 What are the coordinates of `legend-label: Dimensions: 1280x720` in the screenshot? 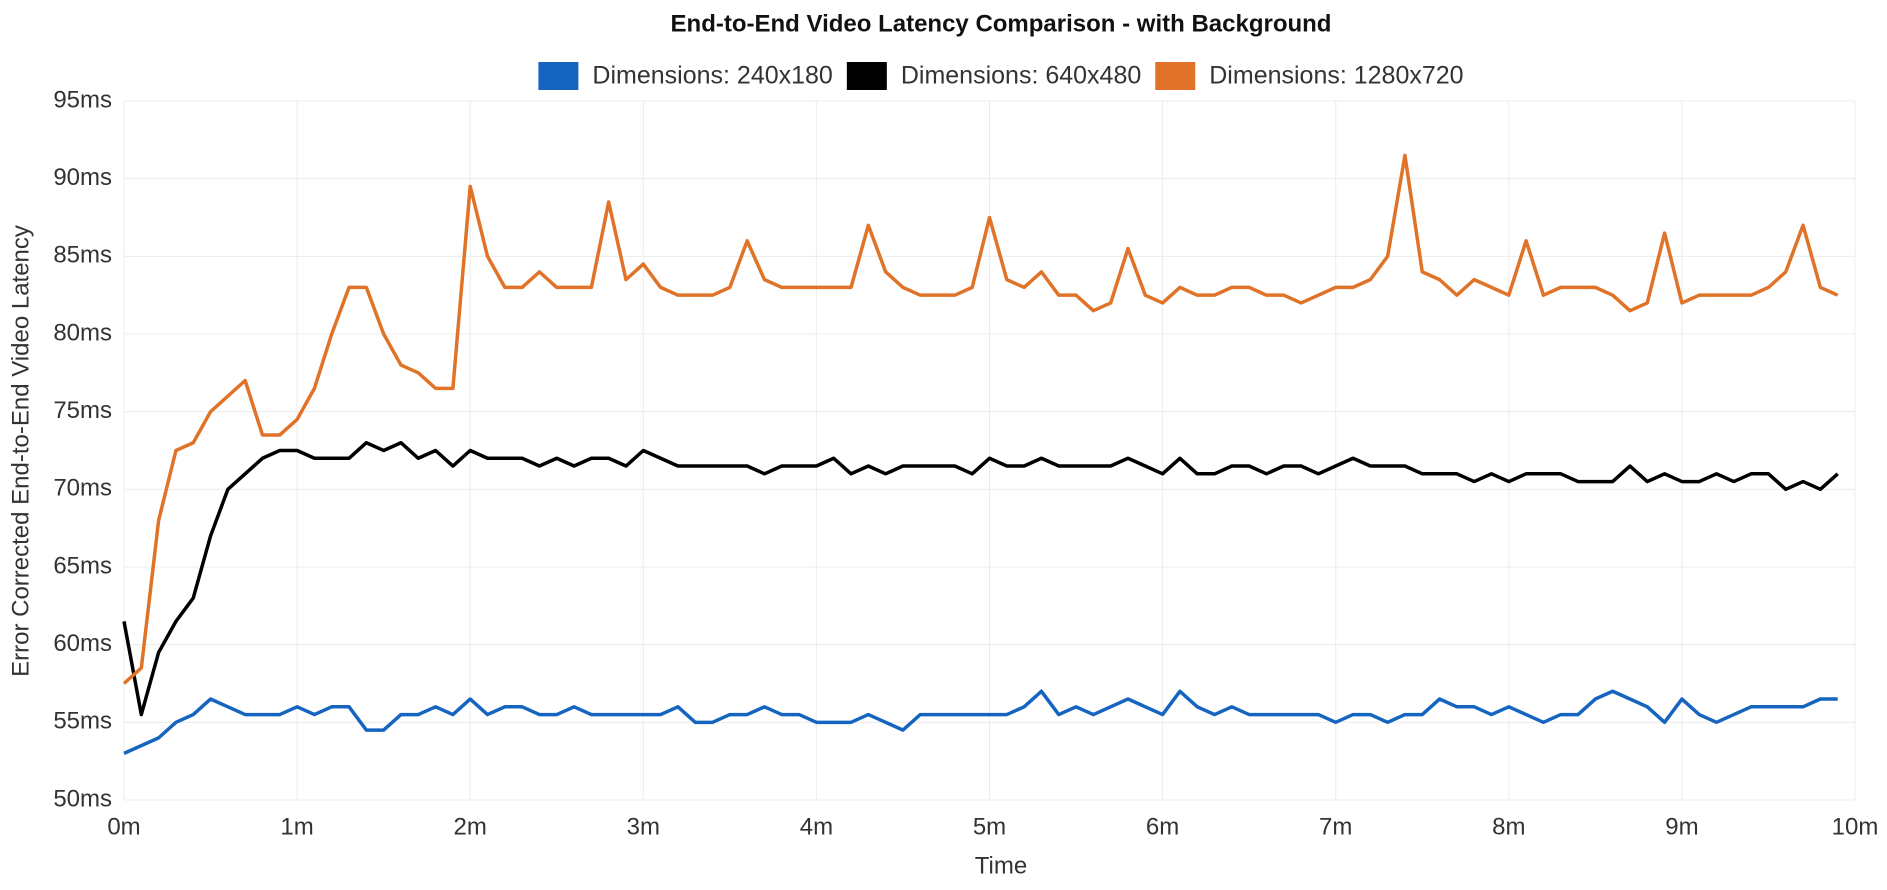 It's located at (1336, 76).